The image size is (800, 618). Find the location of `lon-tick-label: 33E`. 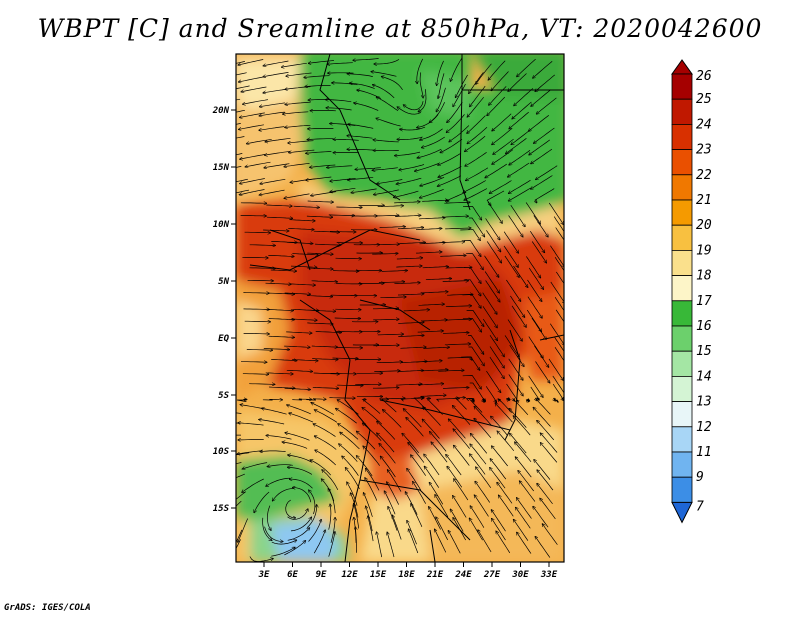

lon-tick-label: 33E is located at coordinates (549, 575).